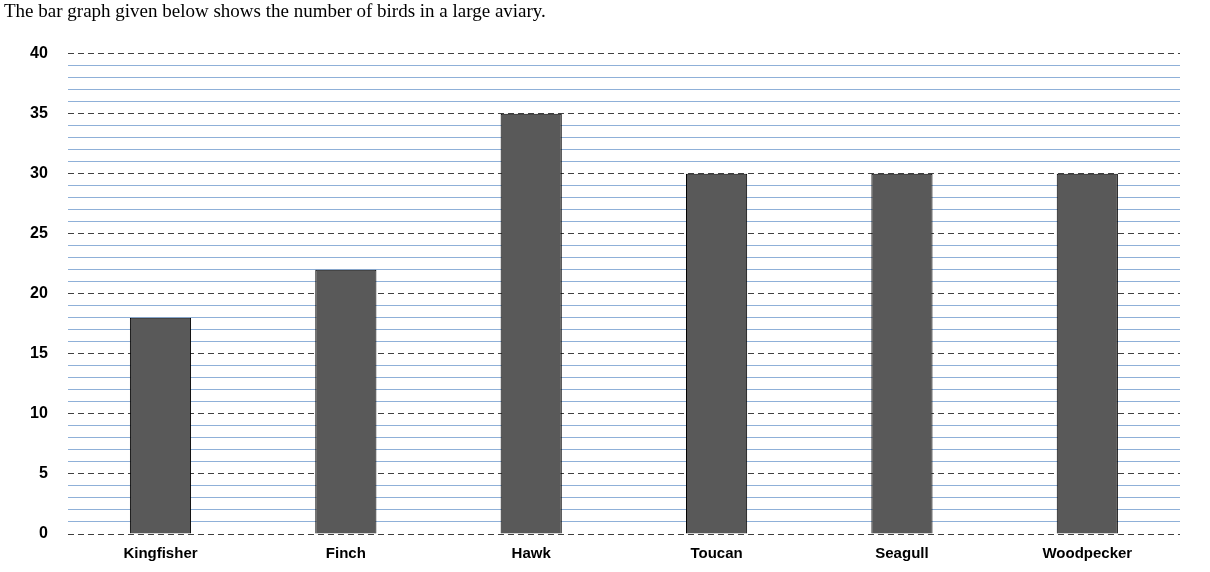 The image size is (1210, 572). Describe the element at coordinates (716, 553) in the screenshot. I see `x-tick-label: Toucan` at that location.